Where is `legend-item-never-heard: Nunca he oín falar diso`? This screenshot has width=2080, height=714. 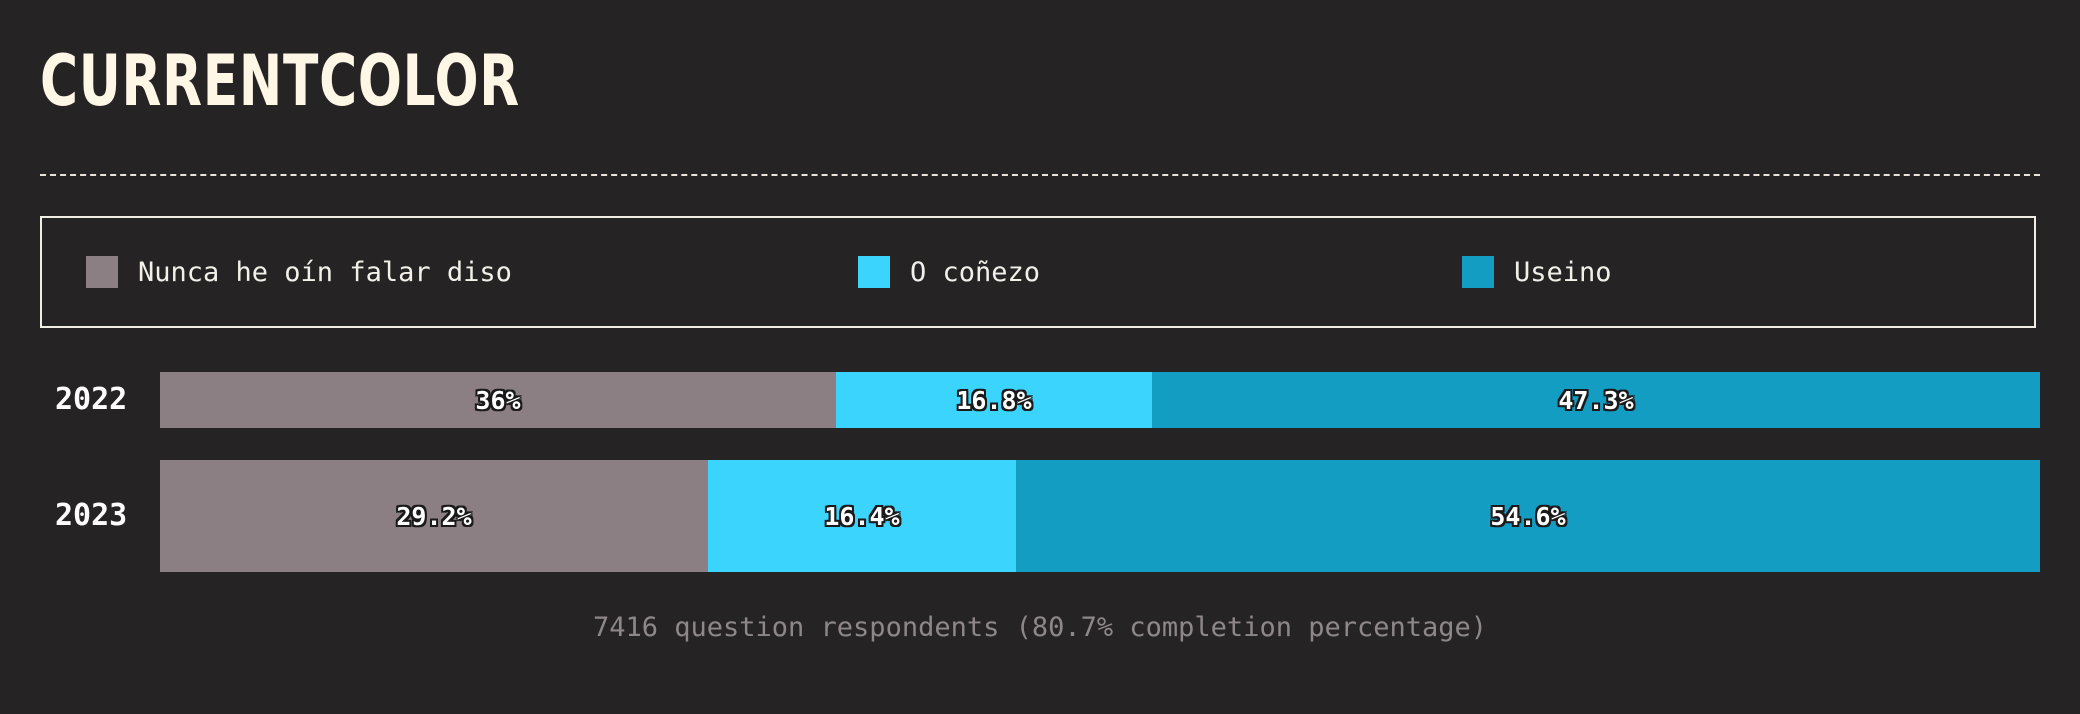 legend-item-never-heard: Nunca he oín falar diso is located at coordinates (299, 272).